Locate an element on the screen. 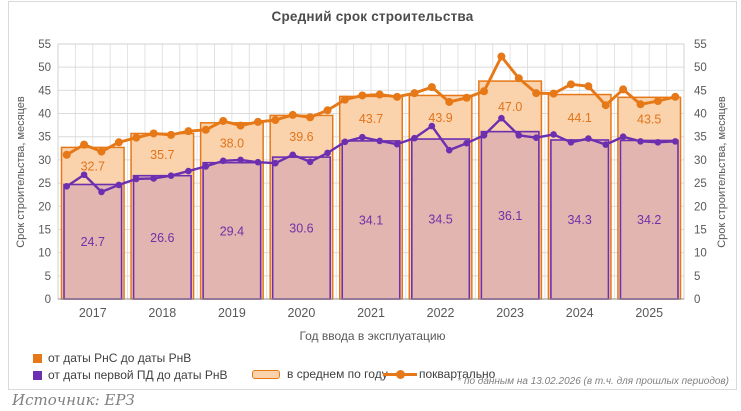 This screenshot has width=741, height=411. legend-label: в среднем по году is located at coordinates (337, 374).